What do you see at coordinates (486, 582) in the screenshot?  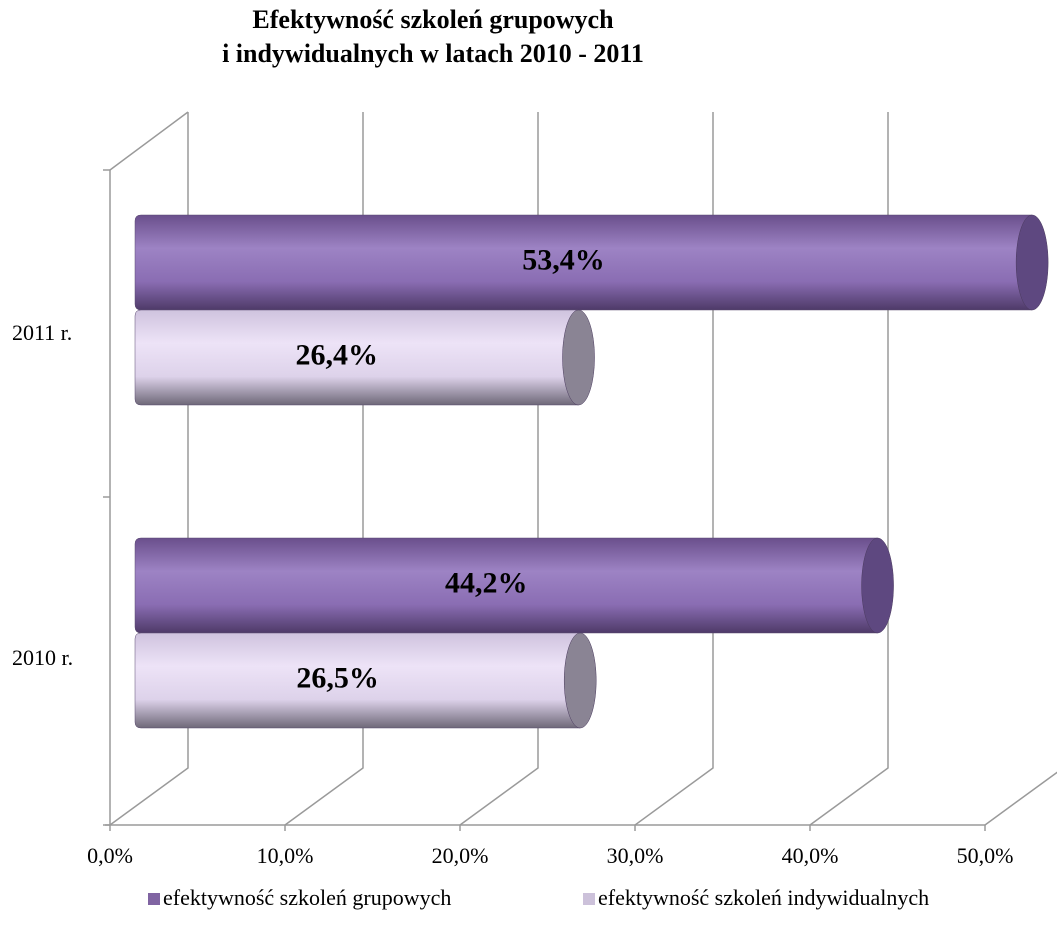 I see `value-label: 44,2%` at bounding box center [486, 582].